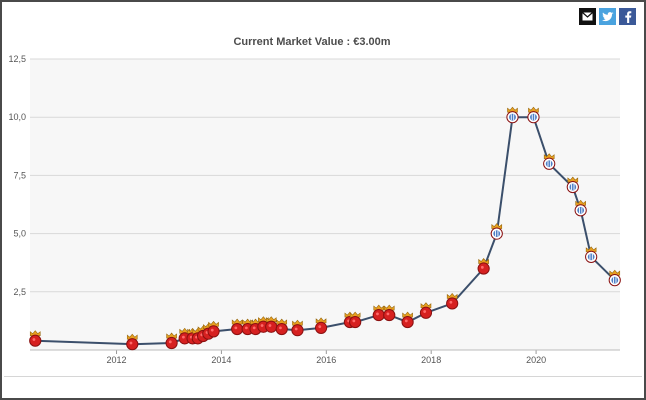 The image size is (646, 400). Describe the element at coordinates (587, 16) in the screenshot. I see `mail-icon` at that location.